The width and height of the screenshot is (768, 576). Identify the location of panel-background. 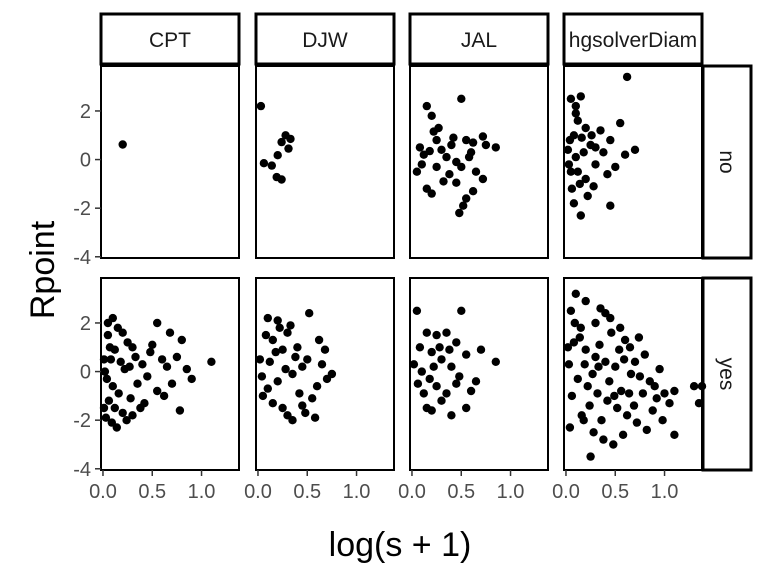
(325, 162).